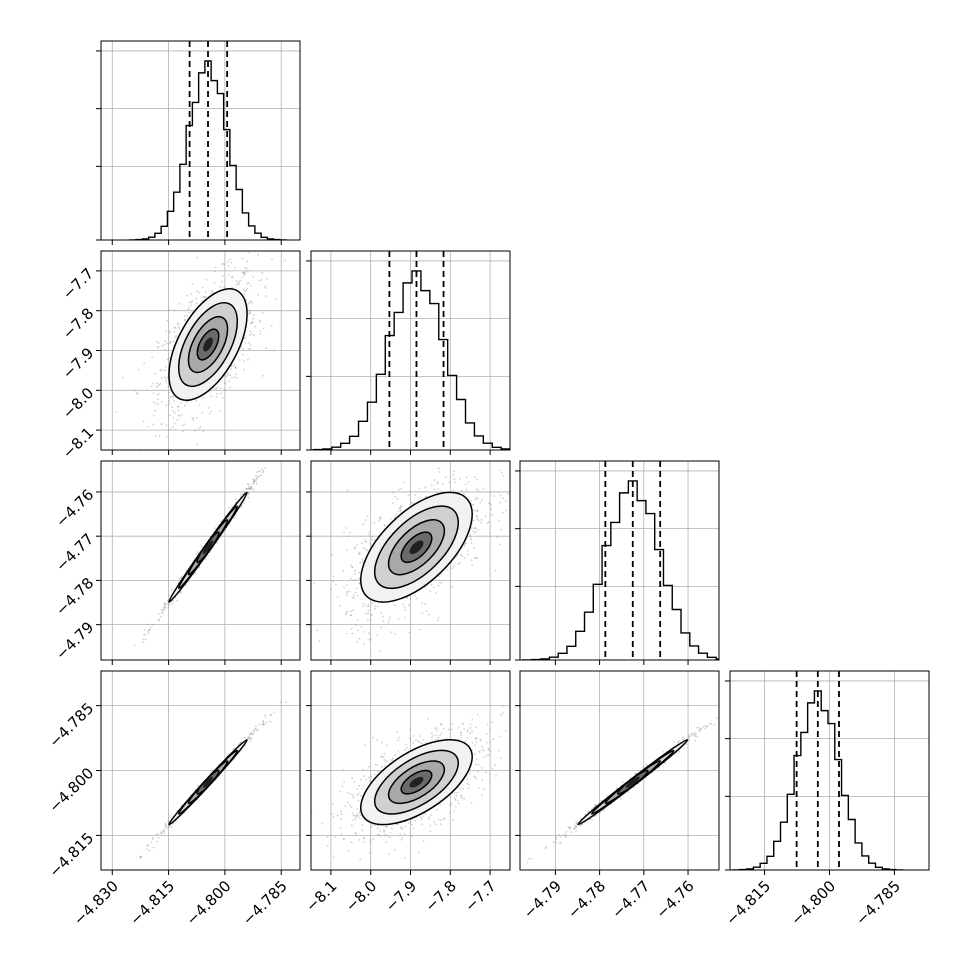  What do you see at coordinates (818, 780) in the screenshot?
I see `histogram-step` at bounding box center [818, 780].